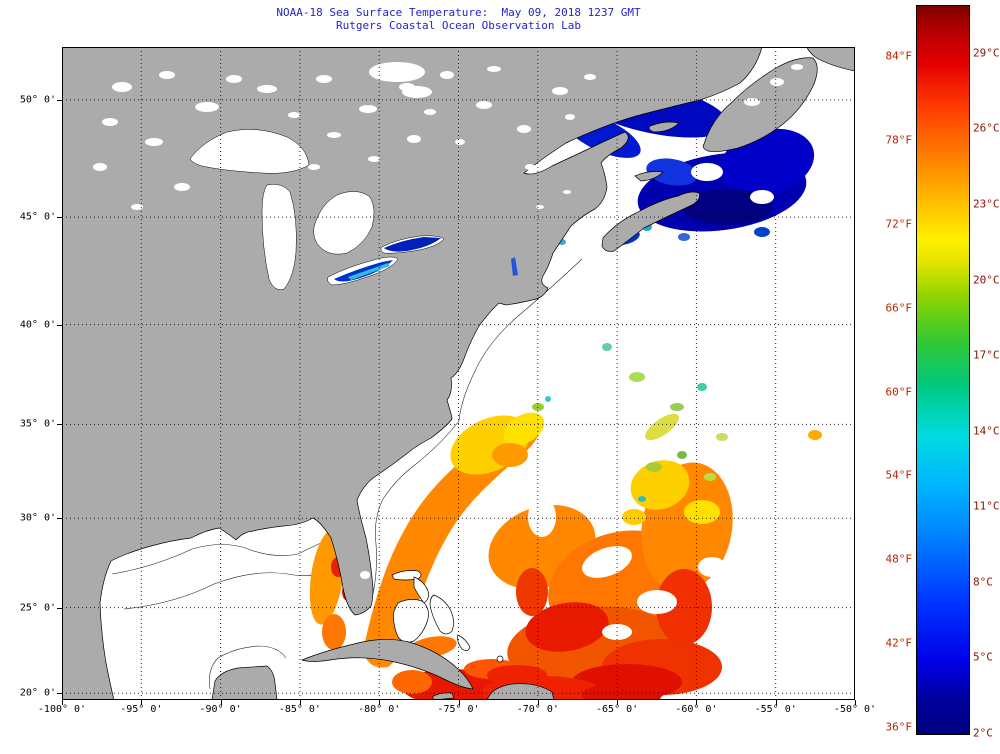 Image resolution: width=1000 pixels, height=754 pixels. What do you see at coordinates (37, 518) in the screenshot?
I see `y-tick-label: 30° 0'` at bounding box center [37, 518].